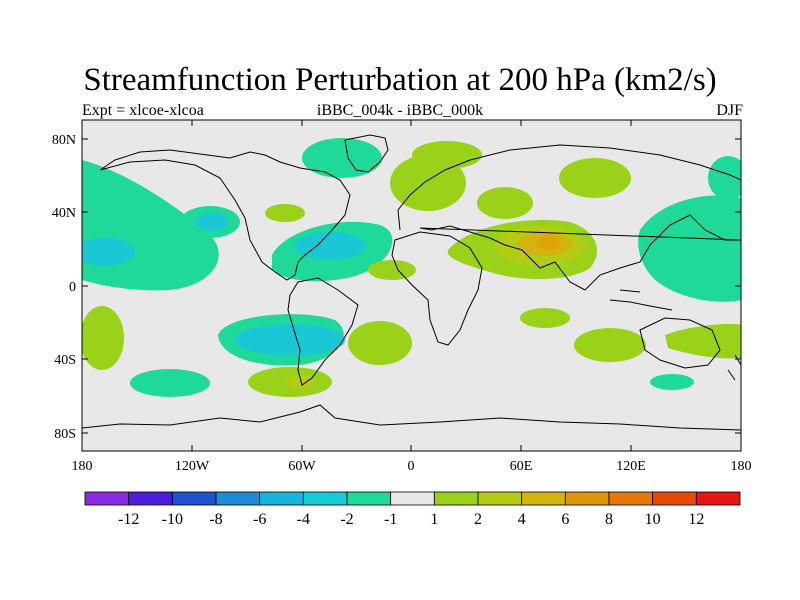  What do you see at coordinates (411, 466) in the screenshot?
I see `x-tick-label: 0` at bounding box center [411, 466].